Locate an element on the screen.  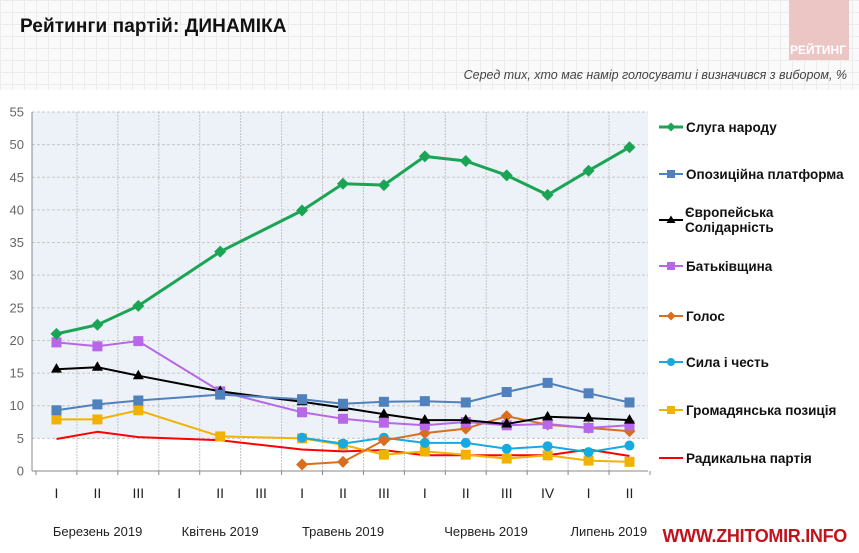
rating-logo: РЕЙТИНГ is located at coordinates (819, 30).